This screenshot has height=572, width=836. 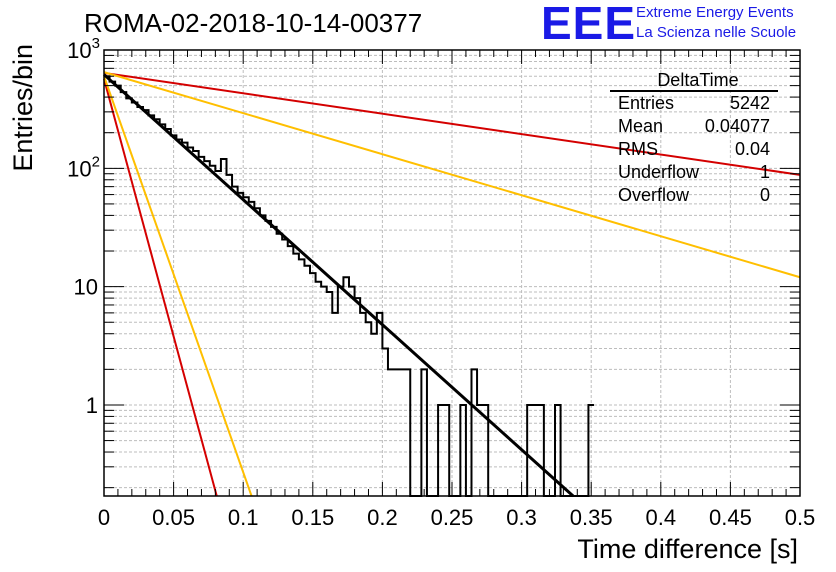 What do you see at coordinates (661, 517) in the screenshot?
I see `x-tick-label: 0.4` at bounding box center [661, 517].